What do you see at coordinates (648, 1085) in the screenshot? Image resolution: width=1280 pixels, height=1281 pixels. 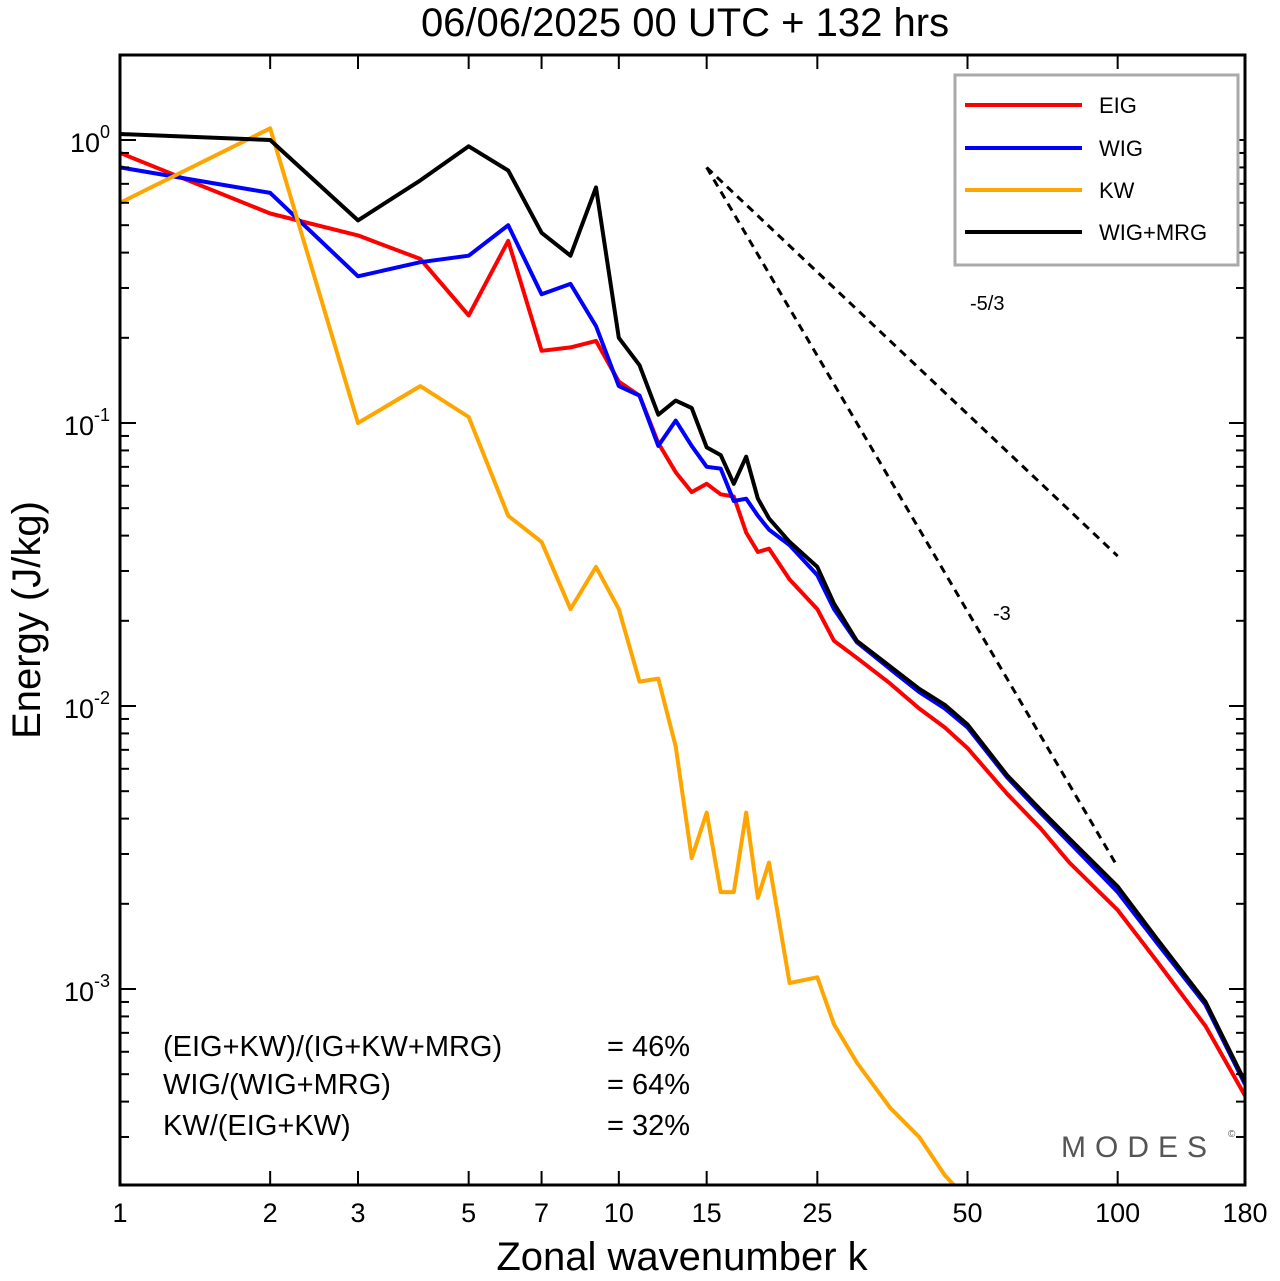 I see `annotation-value: = 64%` at bounding box center [648, 1085].